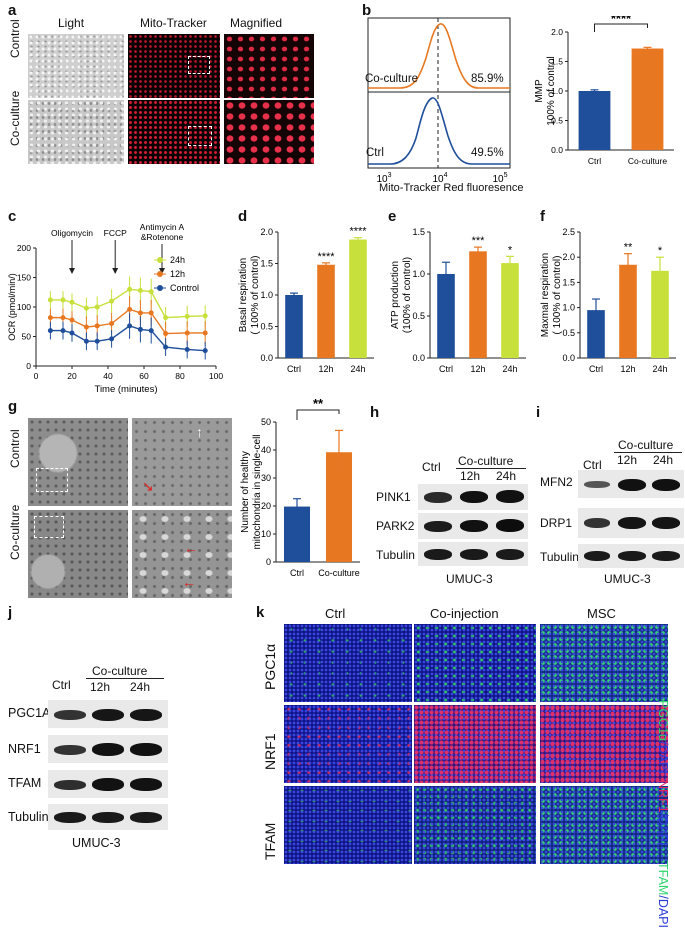 The width and height of the screenshot is (685, 928). What do you see at coordinates (479, 241) in the screenshot?
I see `significance-label: ***` at bounding box center [479, 241].